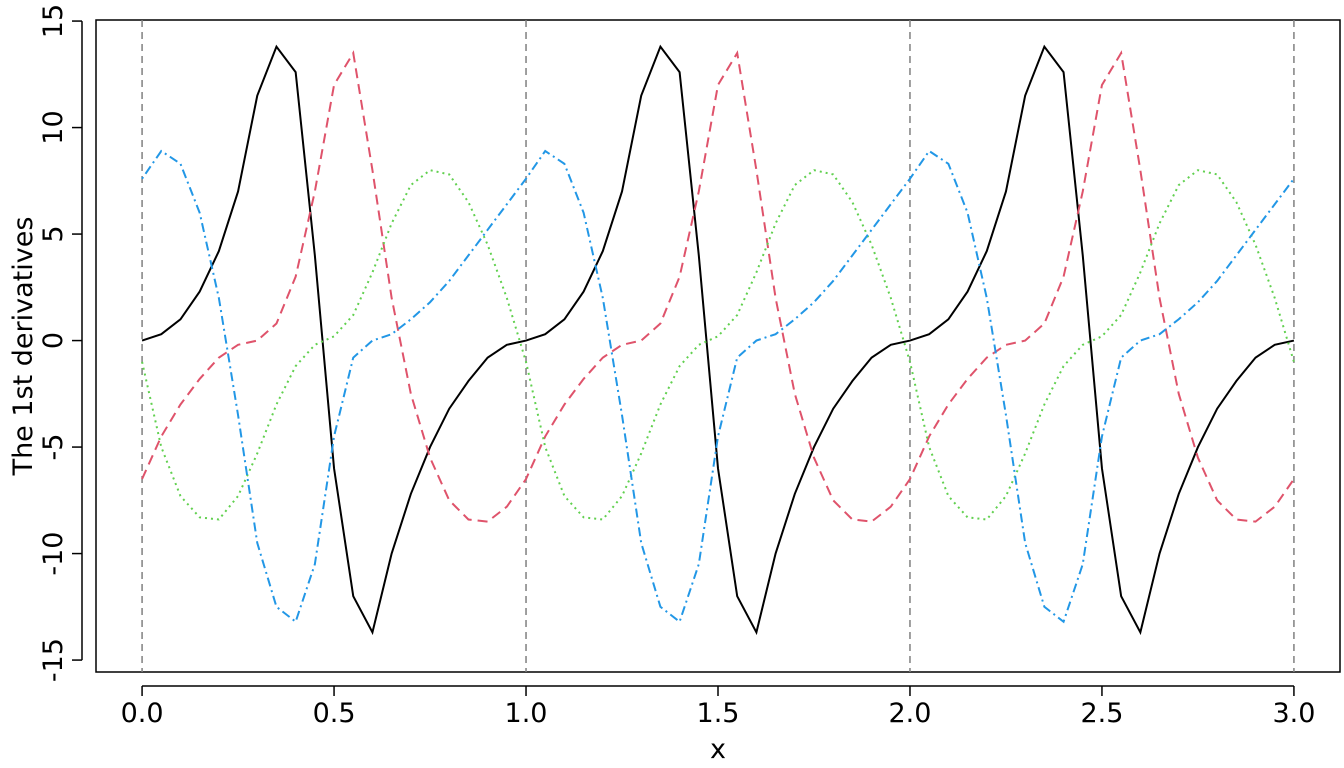  Describe the element at coordinates (1101, 713) in the screenshot. I see `x-tick-label: 2.5` at that location.